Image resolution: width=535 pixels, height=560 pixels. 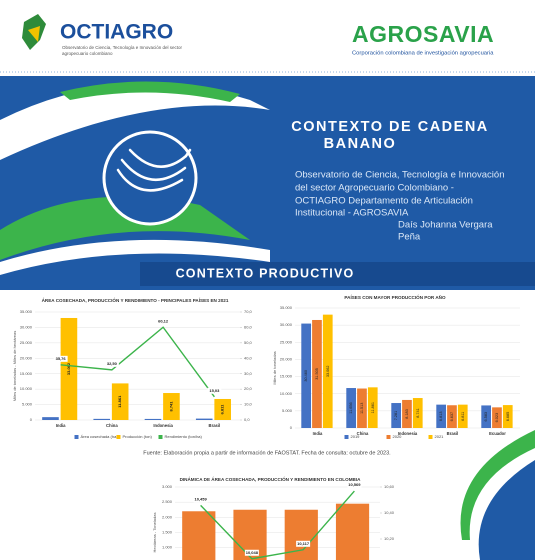 I want to click on y2-tick-label: 40,0, so click(x=248, y=357).